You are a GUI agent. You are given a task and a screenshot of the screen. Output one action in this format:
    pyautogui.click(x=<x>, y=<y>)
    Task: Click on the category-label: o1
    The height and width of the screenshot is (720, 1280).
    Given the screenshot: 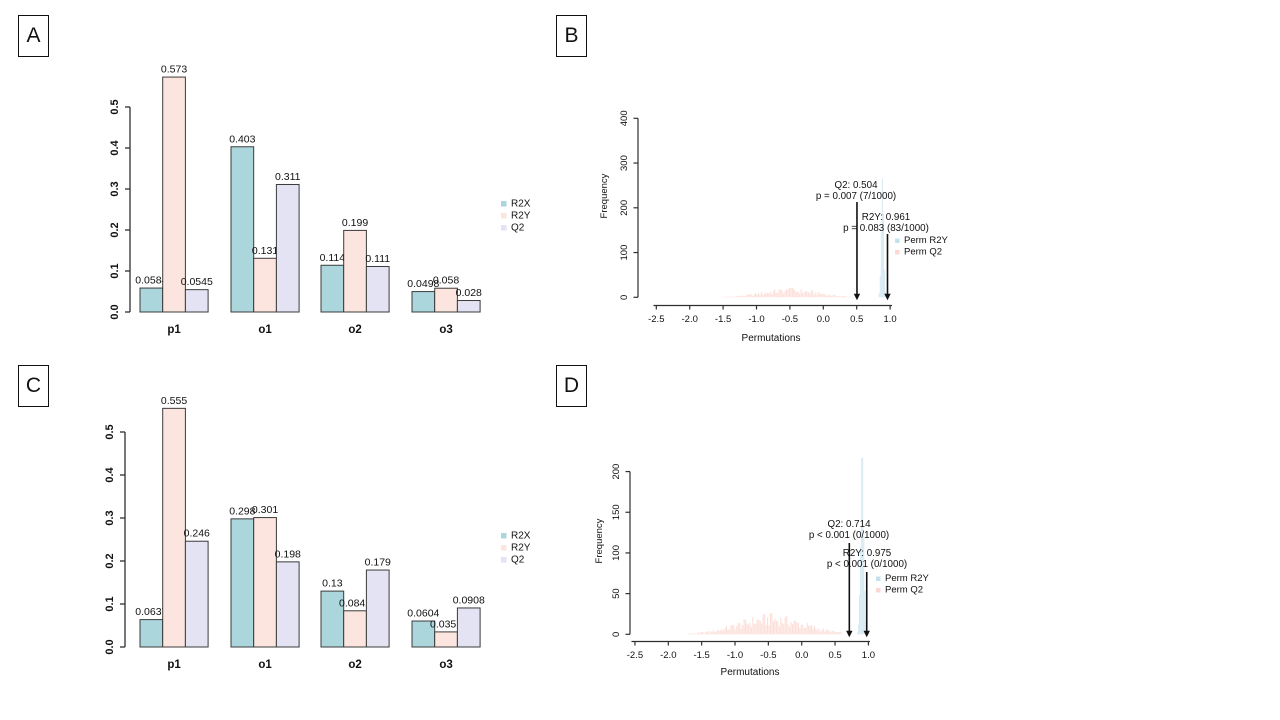 What is the action you would take?
    pyautogui.click(x=265, y=330)
    